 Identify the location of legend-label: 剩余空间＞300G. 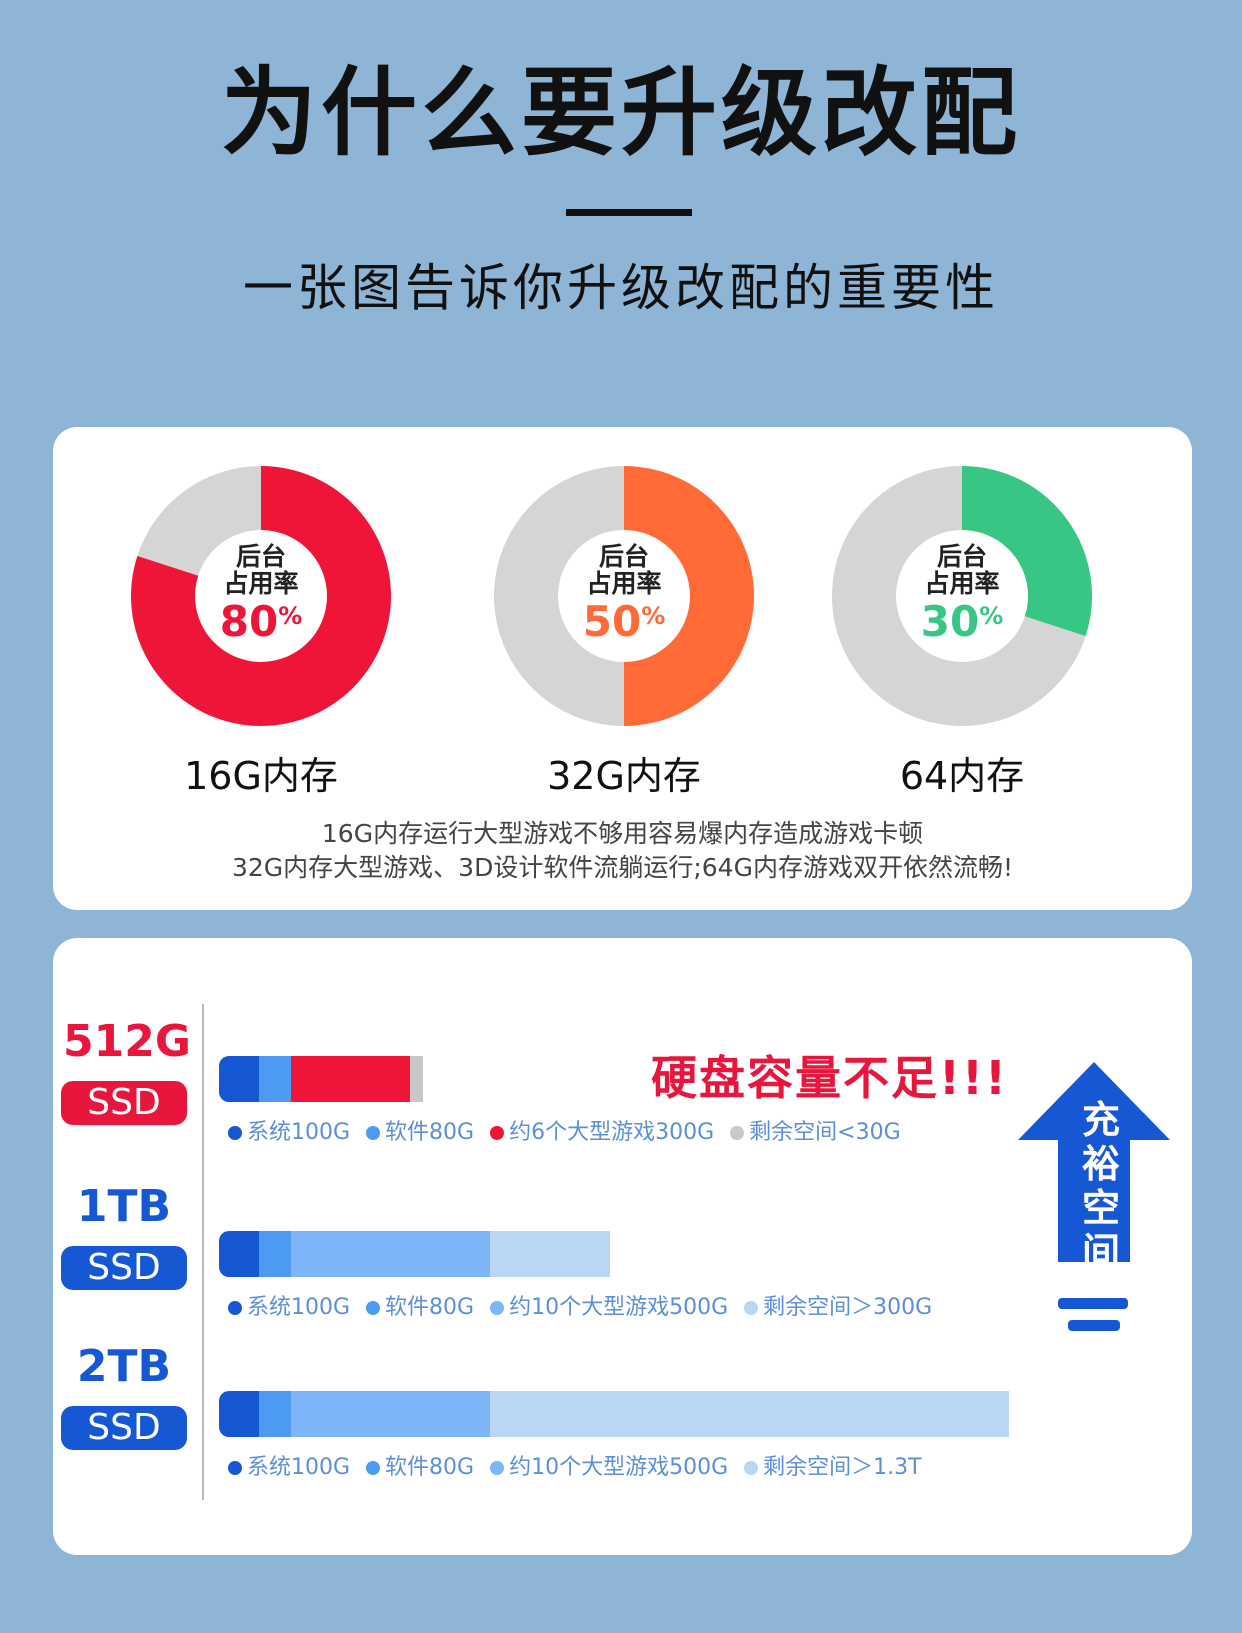
(848, 1307).